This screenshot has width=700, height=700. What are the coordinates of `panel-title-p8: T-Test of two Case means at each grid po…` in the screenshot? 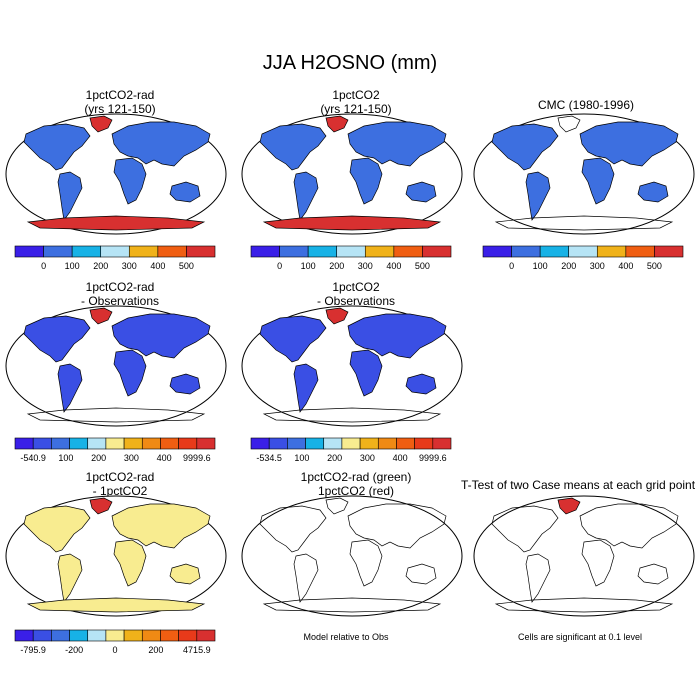 It's located at (574, 485).